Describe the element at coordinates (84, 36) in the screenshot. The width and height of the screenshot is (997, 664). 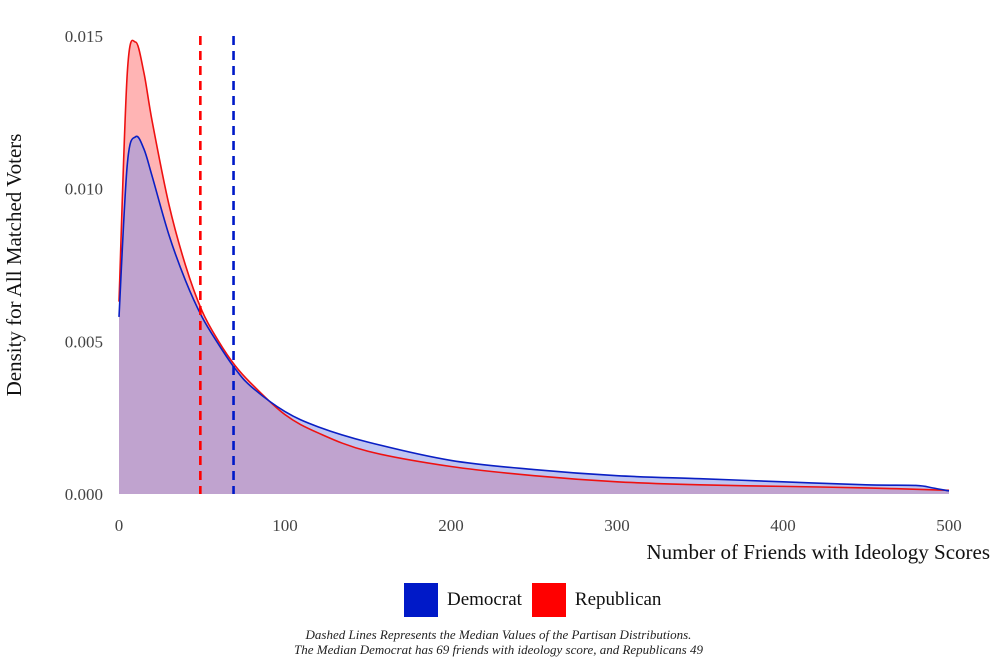
I see `y-tick-label: 0.015` at that location.